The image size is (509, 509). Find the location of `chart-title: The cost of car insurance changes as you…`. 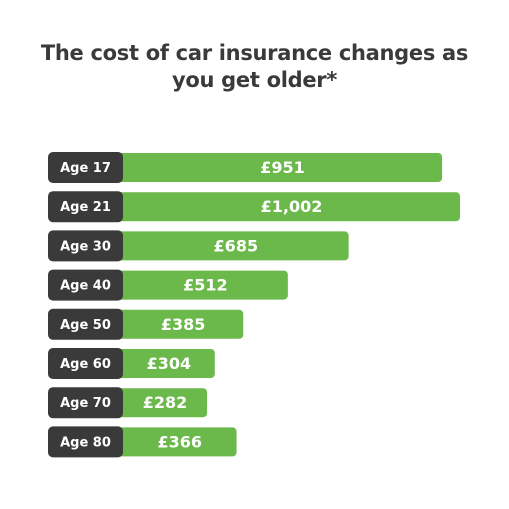

chart-title: The cost of car insurance changes as you… is located at coordinates (254, 66).